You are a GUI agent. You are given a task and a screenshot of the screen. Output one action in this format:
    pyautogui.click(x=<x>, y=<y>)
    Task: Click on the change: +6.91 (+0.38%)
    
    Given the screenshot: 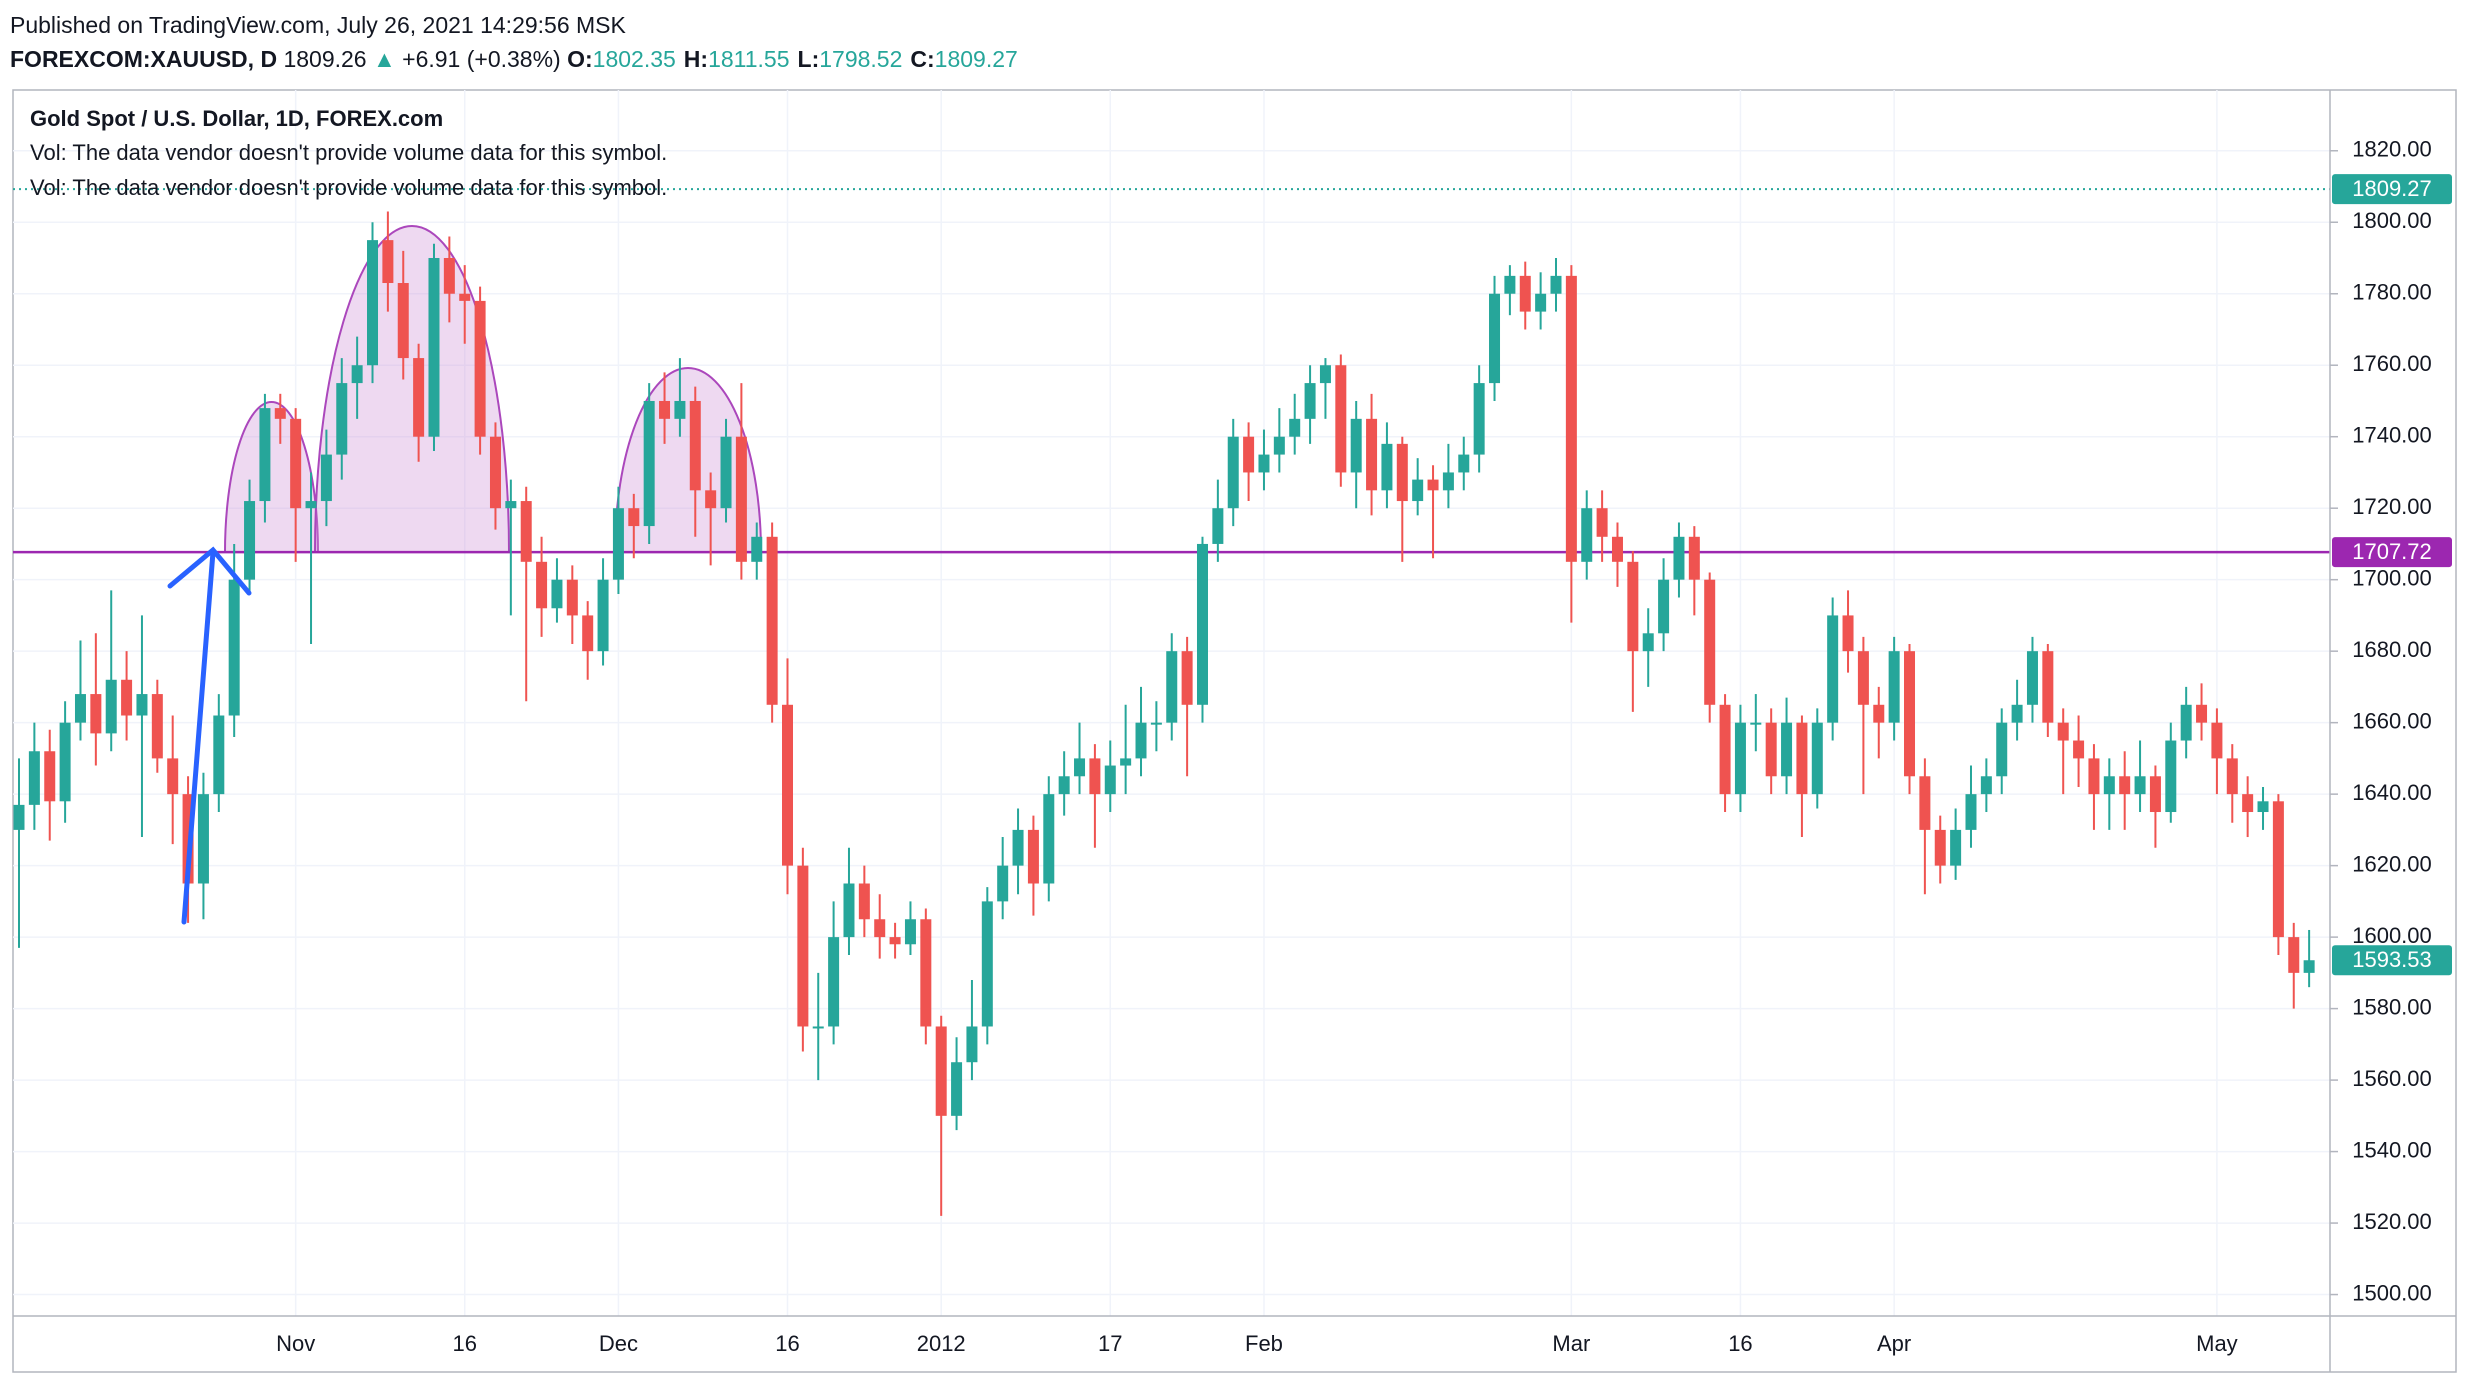 What is the action you would take?
    pyautogui.click(x=481, y=59)
    